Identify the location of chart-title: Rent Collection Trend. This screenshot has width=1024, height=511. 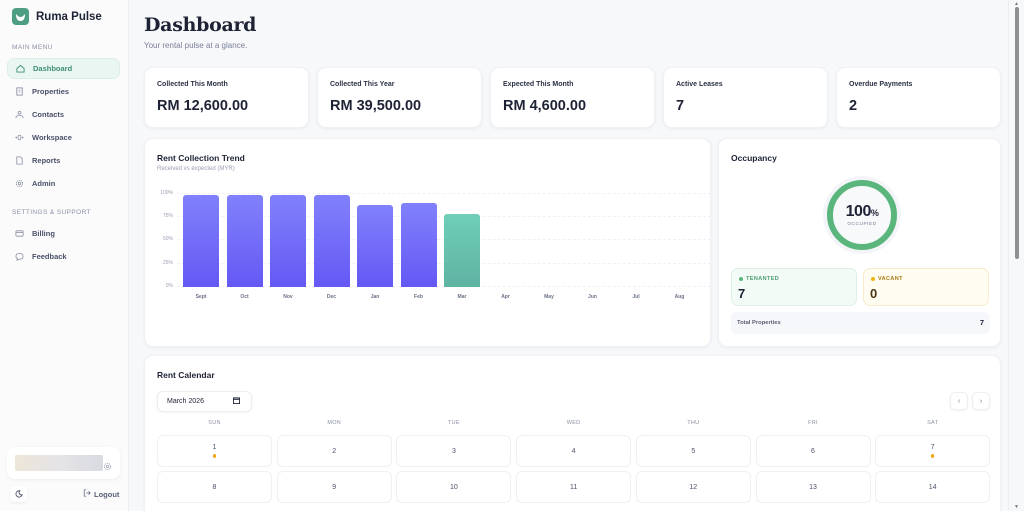
(201, 158).